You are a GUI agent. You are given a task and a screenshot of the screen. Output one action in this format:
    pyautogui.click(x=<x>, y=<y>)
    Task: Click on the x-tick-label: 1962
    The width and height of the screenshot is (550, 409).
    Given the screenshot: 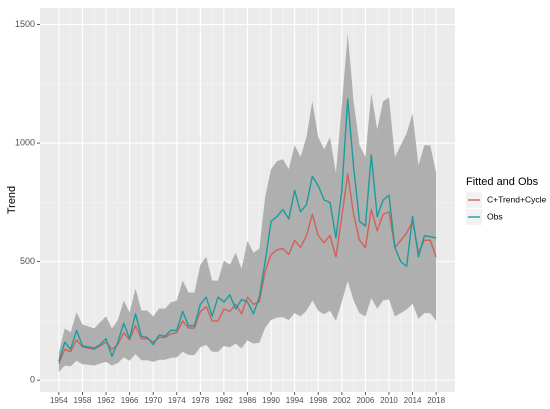 What is the action you would take?
    pyautogui.click(x=106, y=400)
    